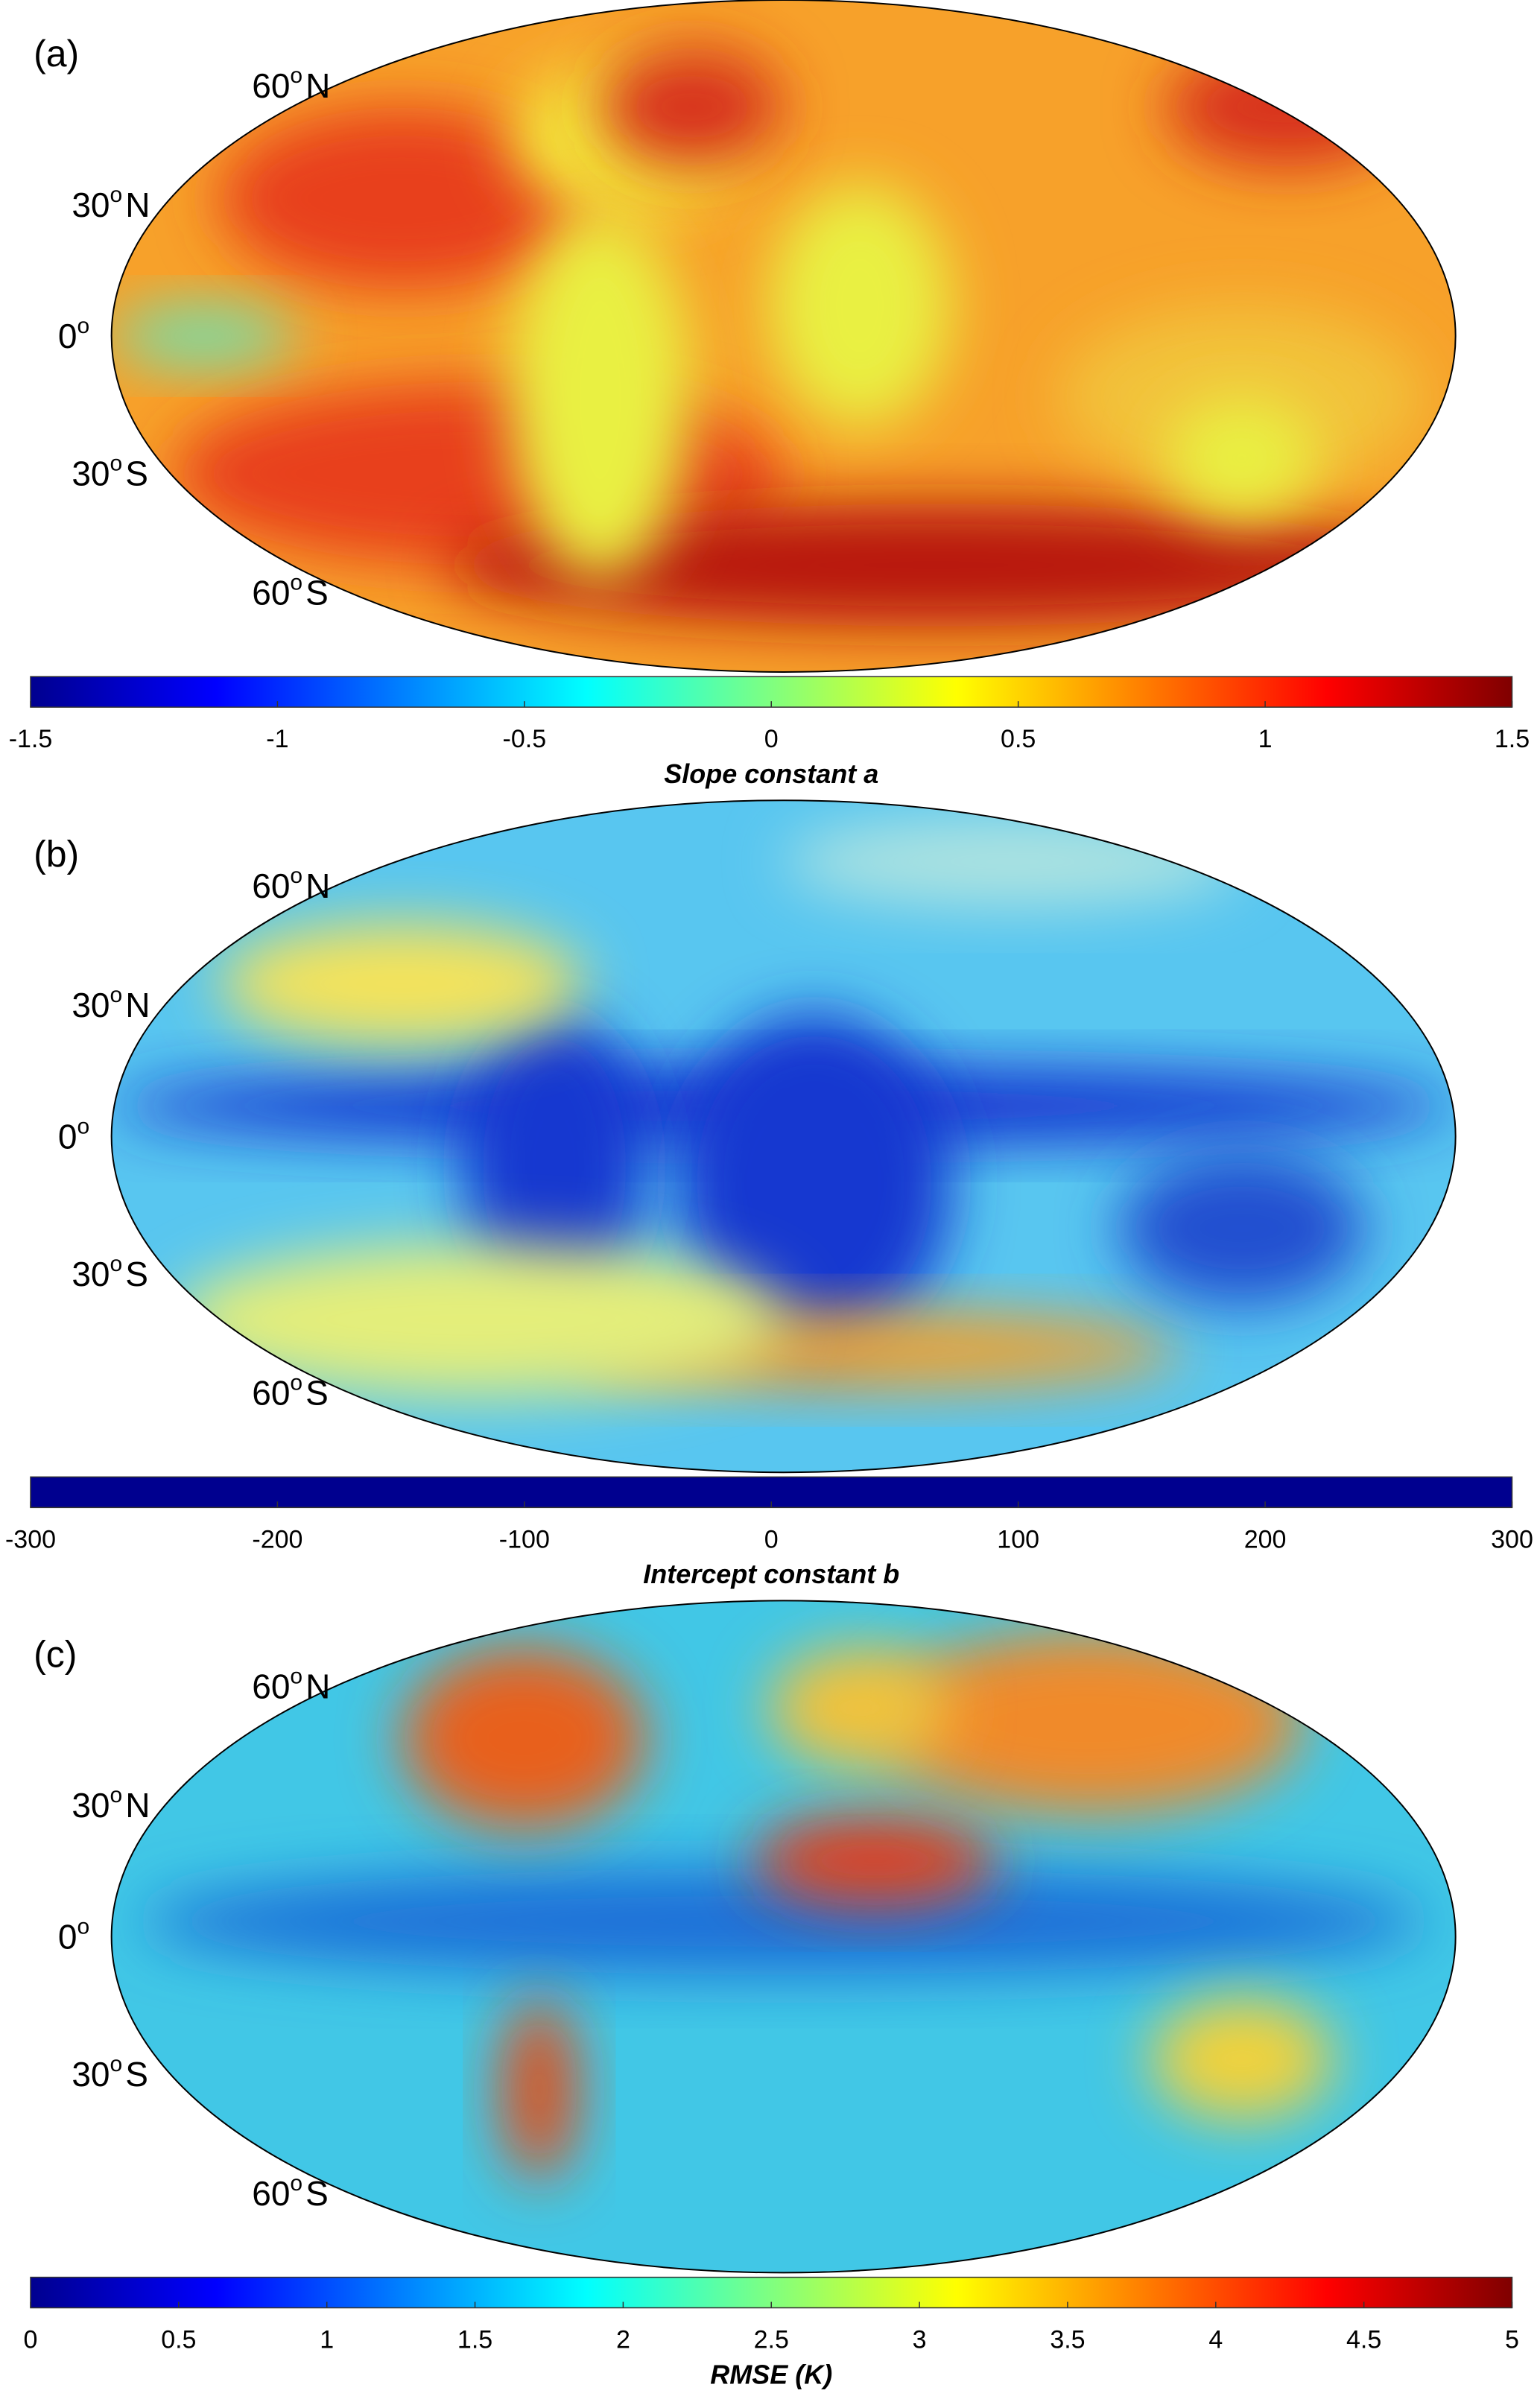  I want to click on colorbar-tick-label: -1.5, so click(31, 739).